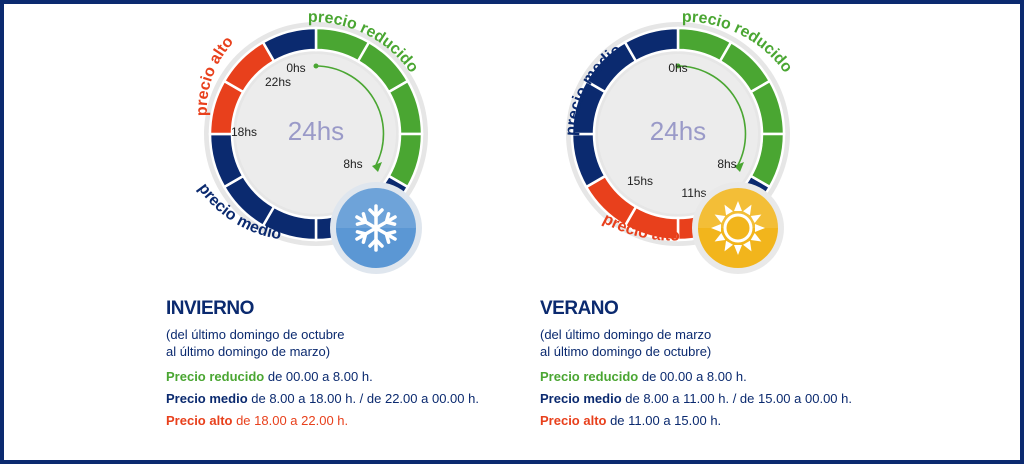 The width and height of the screenshot is (1024, 464). What do you see at coordinates (664, 420) in the screenshot?
I see `summer-legend-high-text: de 11.00 a 15.00 h.` at bounding box center [664, 420].